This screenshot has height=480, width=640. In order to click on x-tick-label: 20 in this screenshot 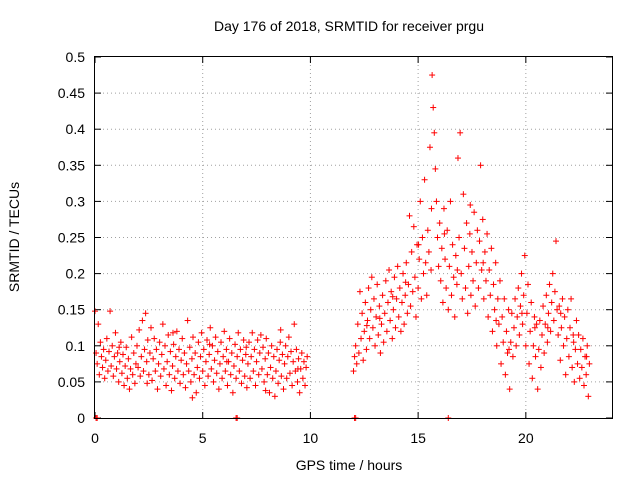, I will do `click(526, 438)`.